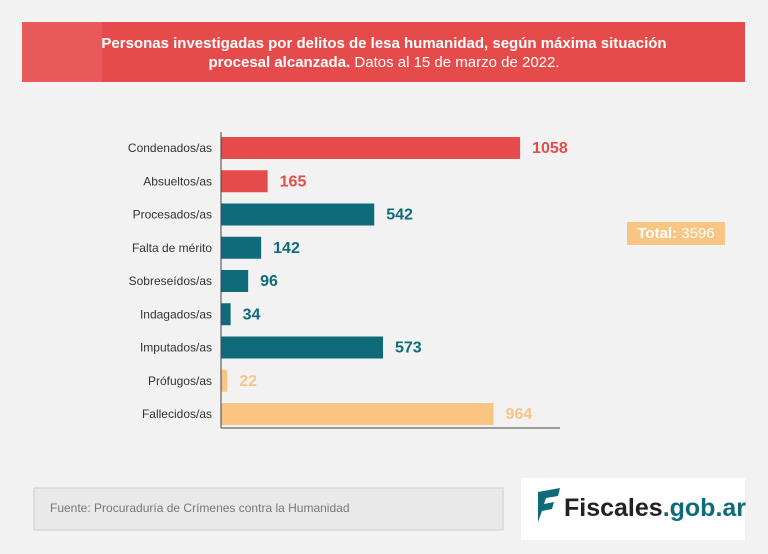  I want to click on category-label: Imputados/as, so click(176, 348).